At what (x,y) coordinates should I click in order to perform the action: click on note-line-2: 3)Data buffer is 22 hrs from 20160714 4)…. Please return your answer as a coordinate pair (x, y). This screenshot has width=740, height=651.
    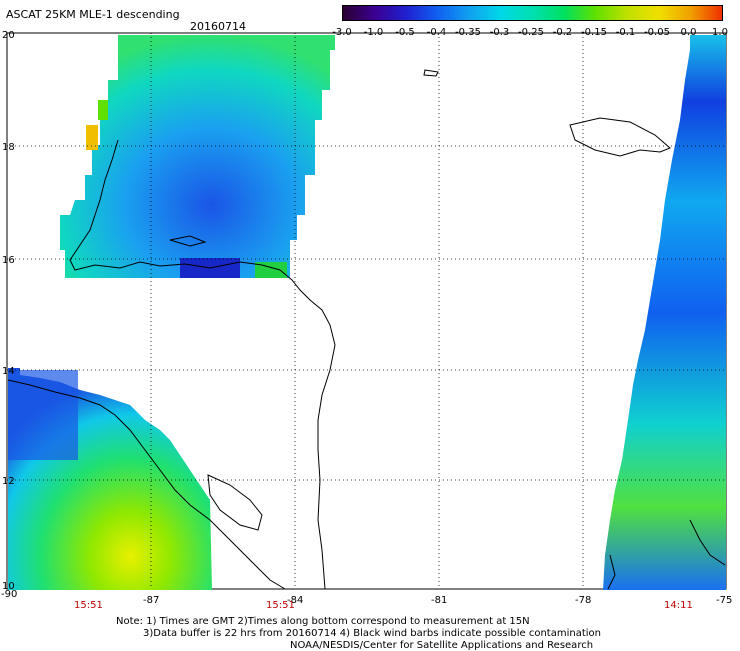
    Looking at the image, I should click on (372, 633).